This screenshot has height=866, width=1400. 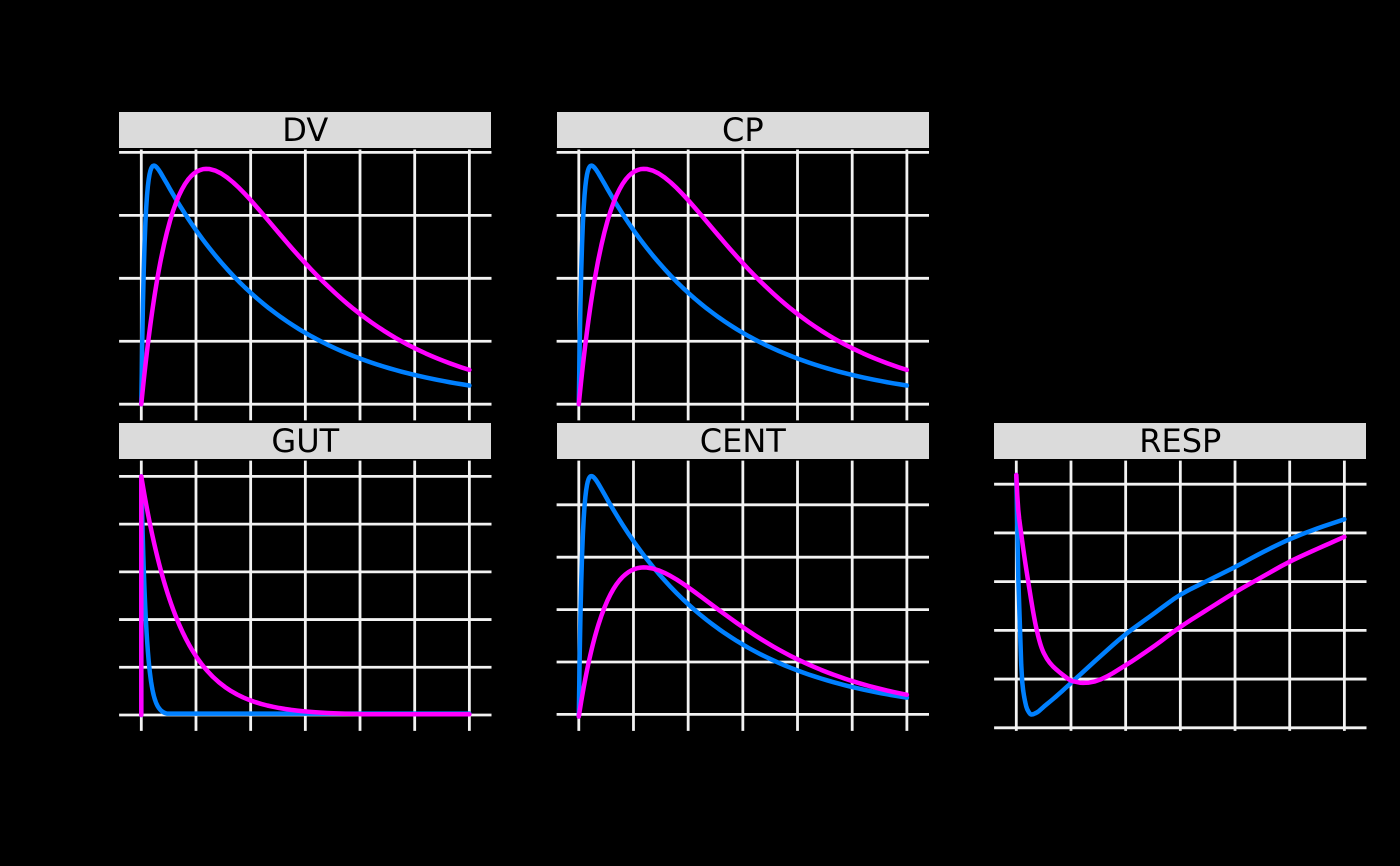 I want to click on facet-strip-label-resp: RESP, so click(x=1180, y=440).